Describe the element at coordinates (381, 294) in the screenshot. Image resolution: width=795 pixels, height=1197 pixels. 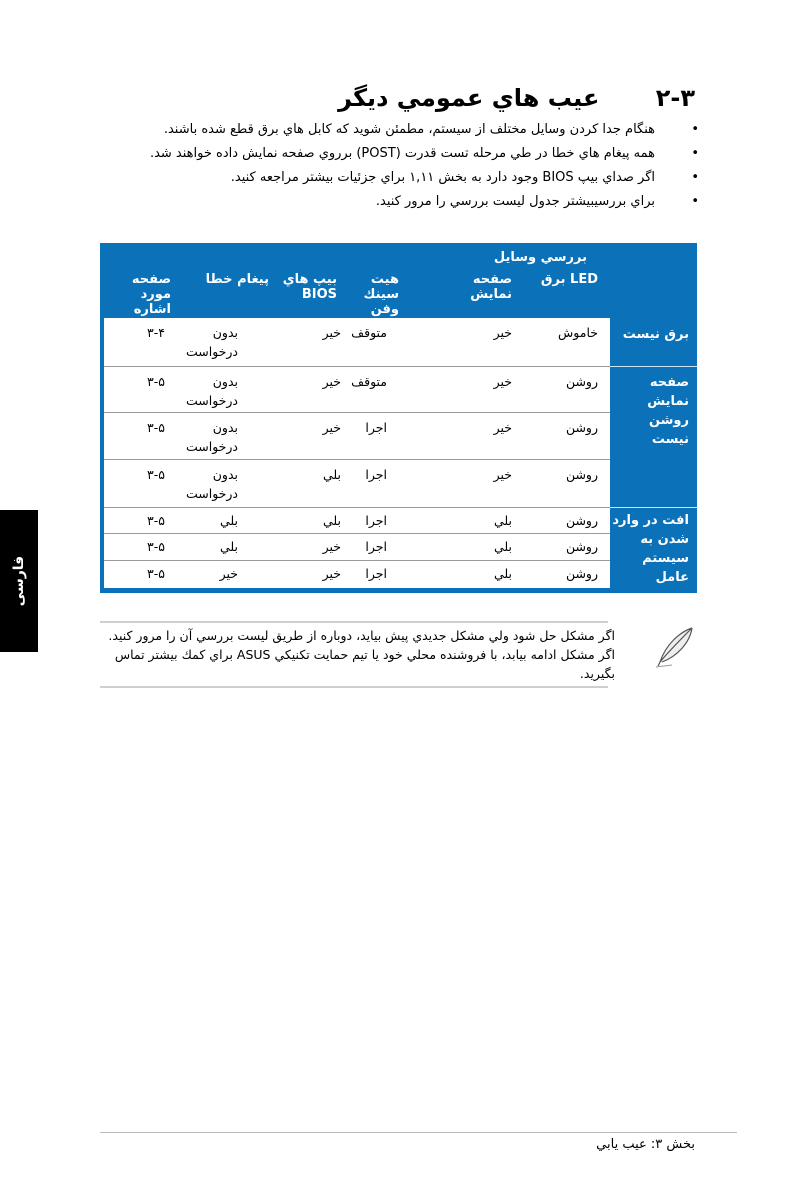
I see `header-heatsink: هيت سينك وفن` at that location.